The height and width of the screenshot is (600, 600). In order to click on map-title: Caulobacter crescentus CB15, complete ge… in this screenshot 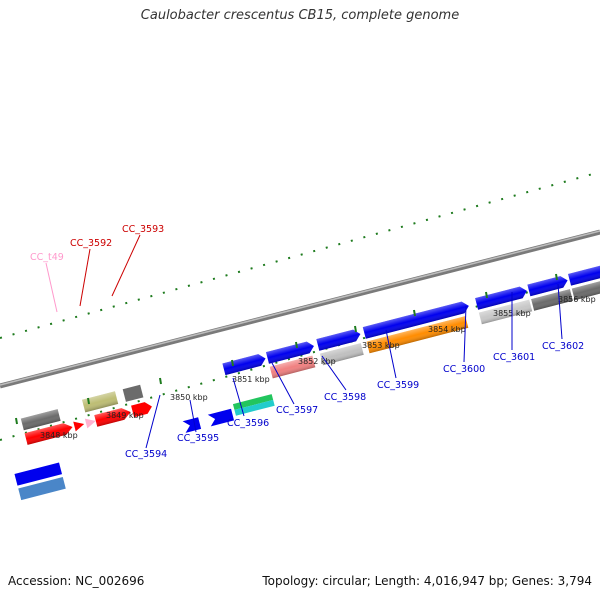, I will do `click(300, 15)`.